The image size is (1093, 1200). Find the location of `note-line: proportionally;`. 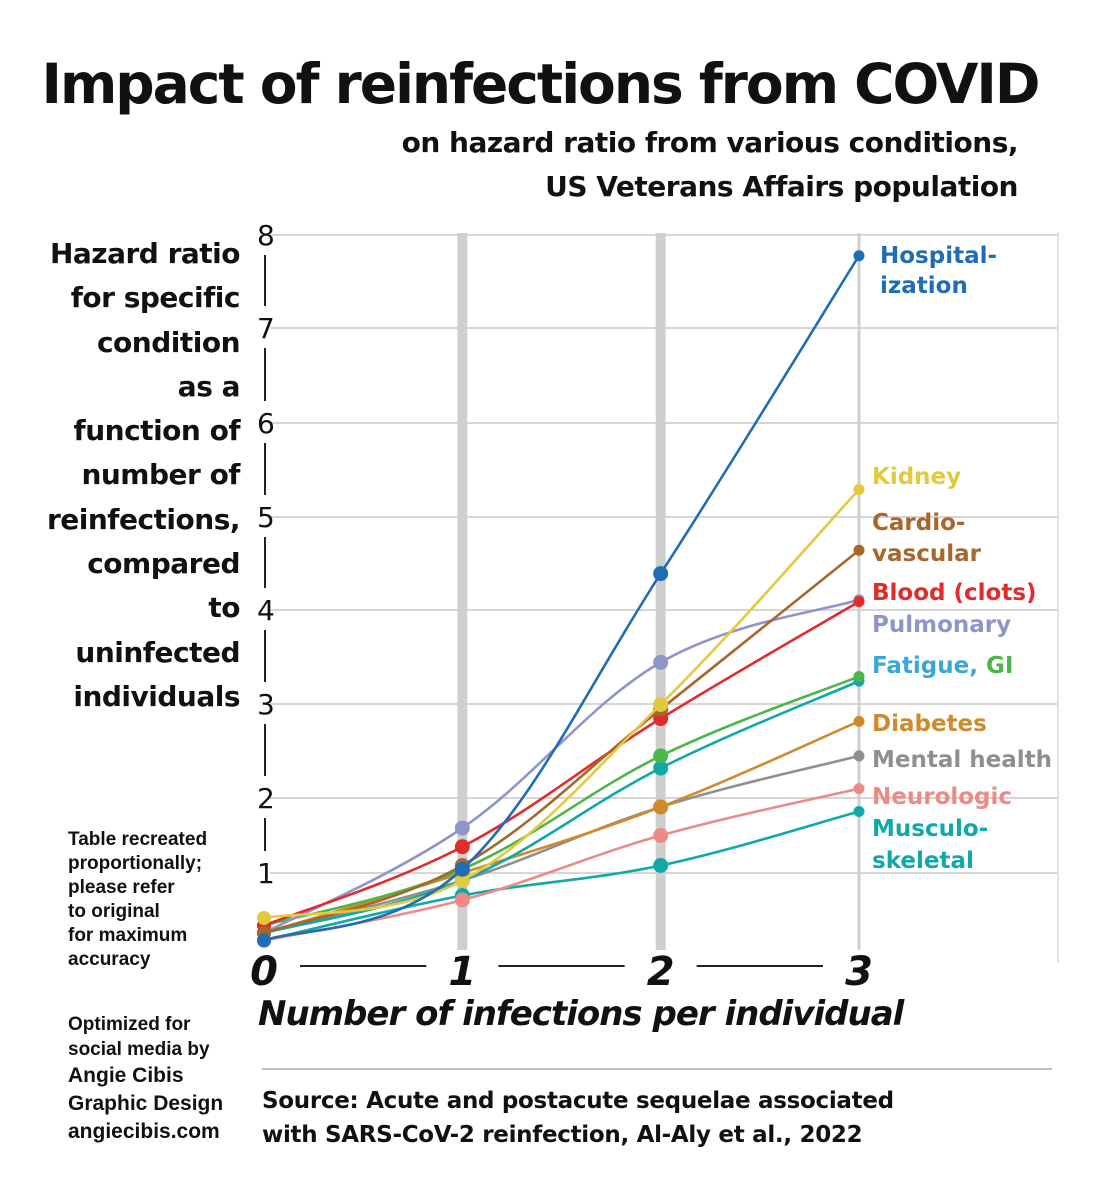

note-line: proportionally; is located at coordinates (135, 863).